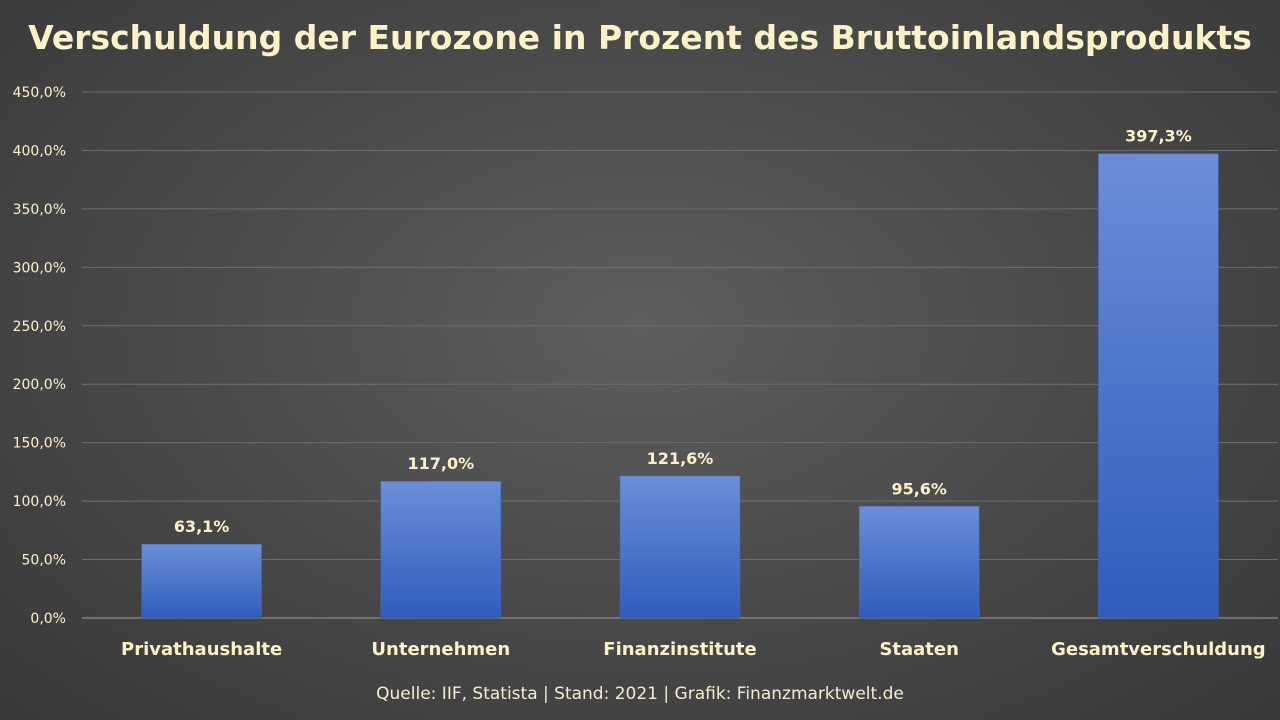  I want to click on y-tick-label: 100,0%, so click(39, 502).